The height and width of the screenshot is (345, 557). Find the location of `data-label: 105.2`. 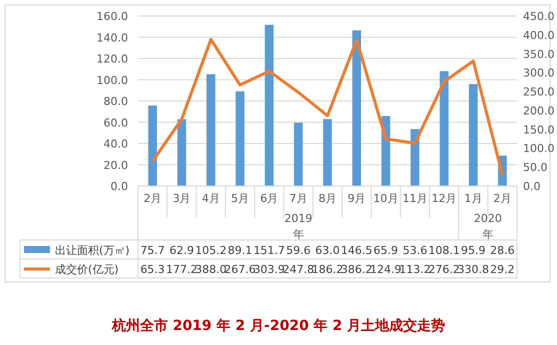

data-label: 105.2 is located at coordinates (211, 250).